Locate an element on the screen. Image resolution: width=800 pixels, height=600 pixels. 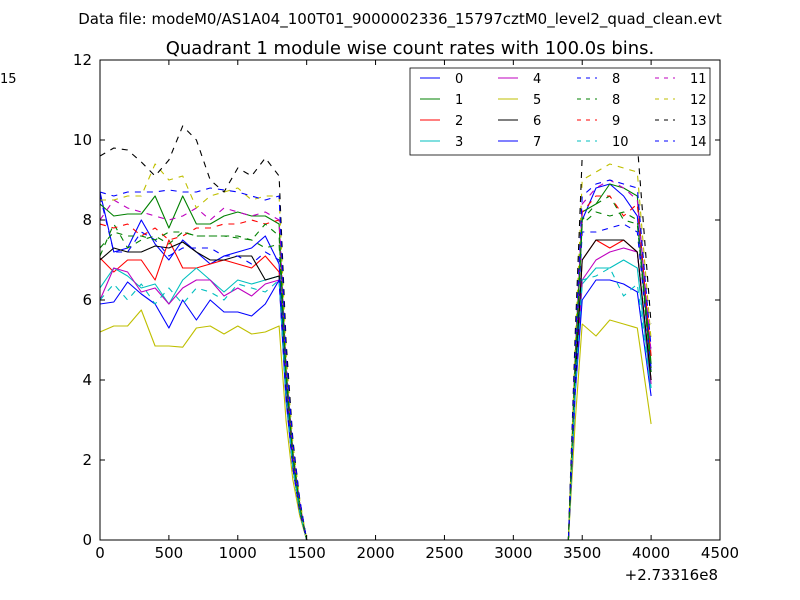
legend-label-8: 8 is located at coordinates (616, 79).